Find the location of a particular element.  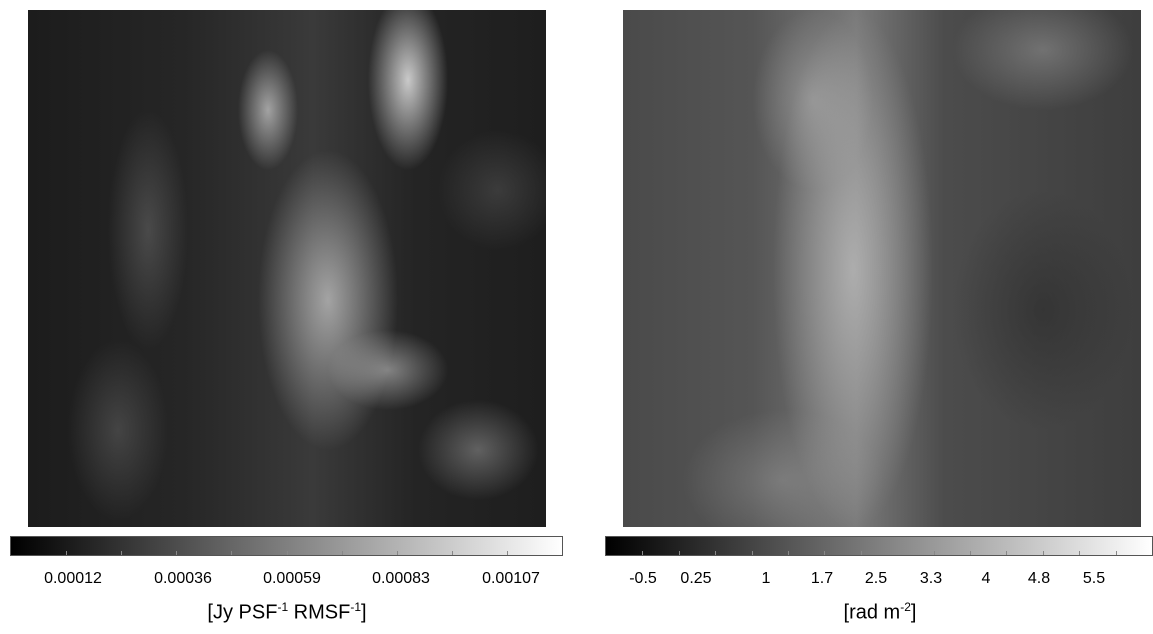

colorbar-right-tick-label: 0.25 is located at coordinates (696, 578).